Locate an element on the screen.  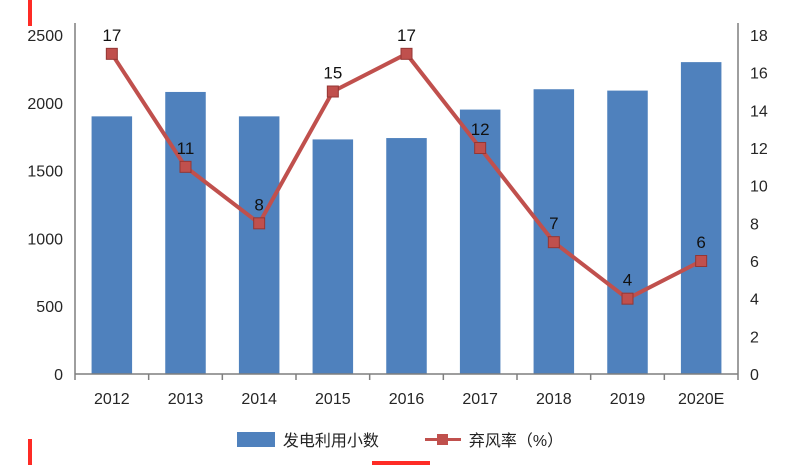
right-axis-tick-label: 6 is located at coordinates (754, 262).